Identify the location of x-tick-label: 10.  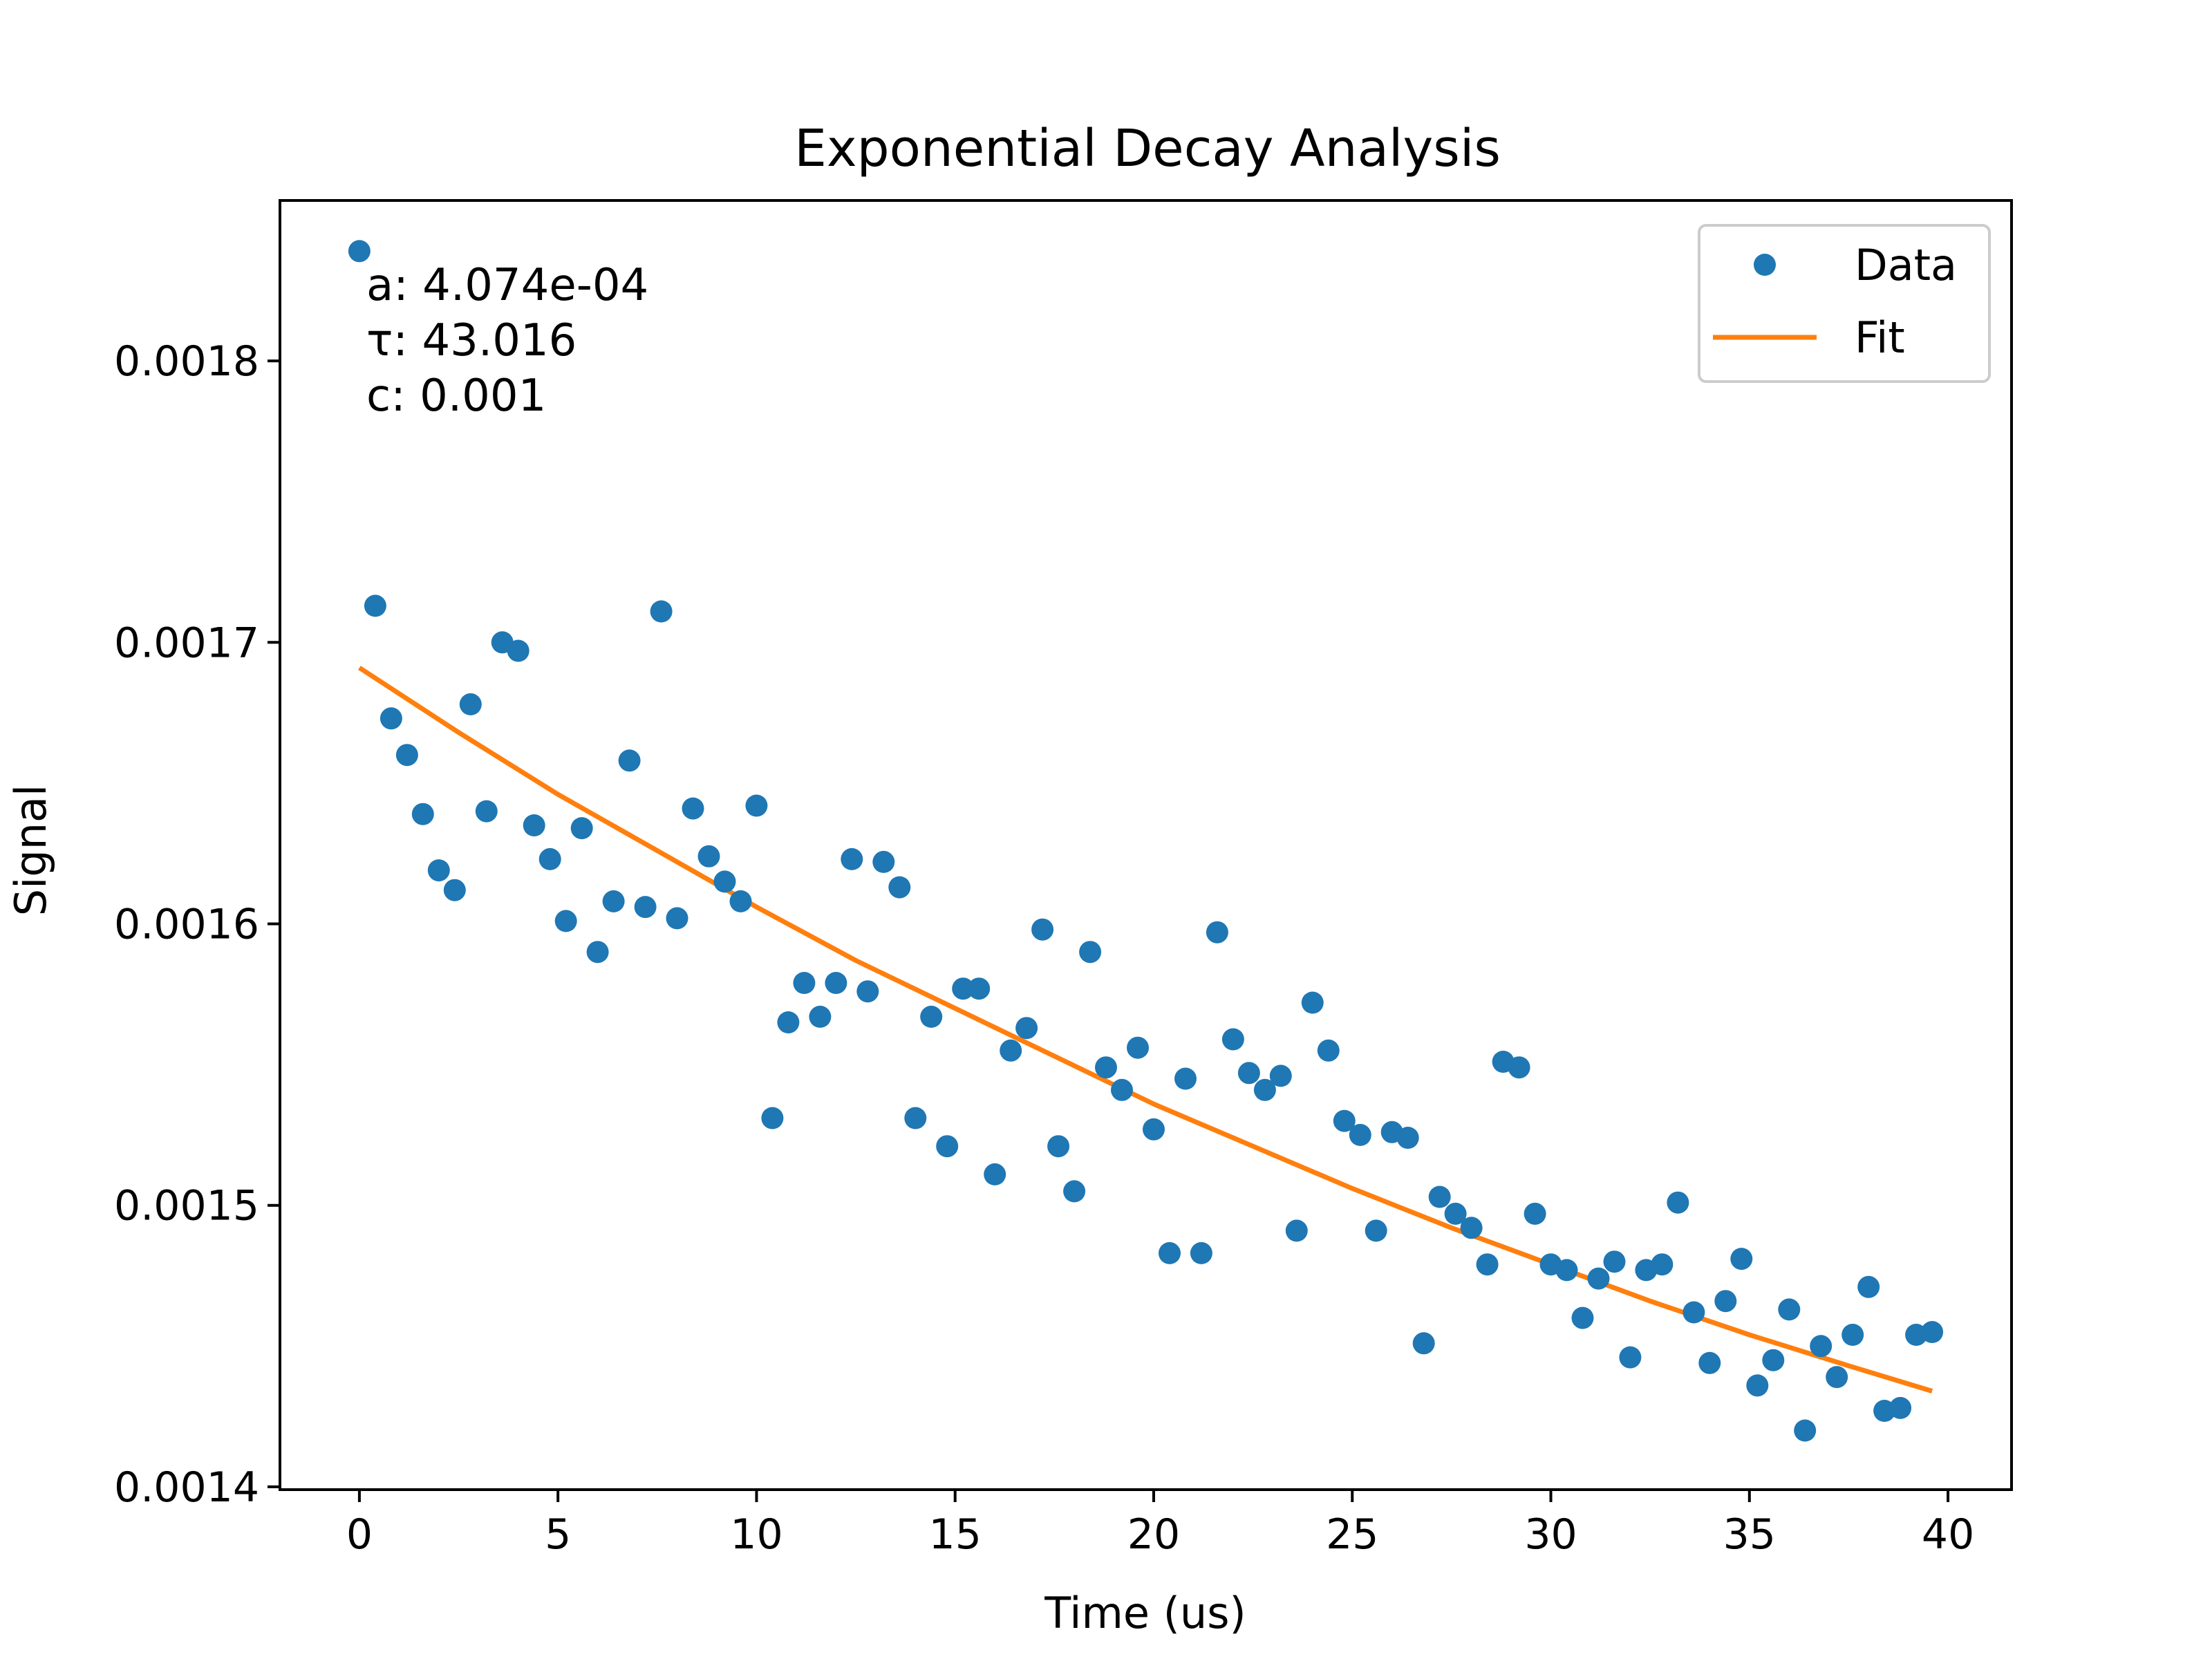
(756, 1535).